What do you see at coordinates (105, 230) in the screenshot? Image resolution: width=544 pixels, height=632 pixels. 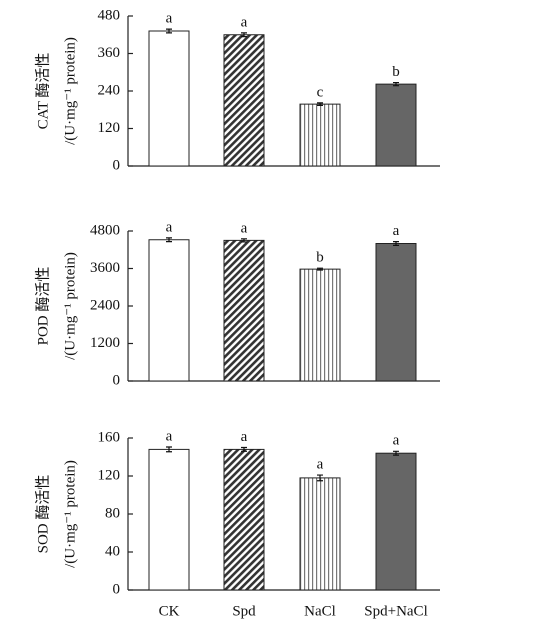 I see `y-tick-label: 4800` at bounding box center [105, 230].